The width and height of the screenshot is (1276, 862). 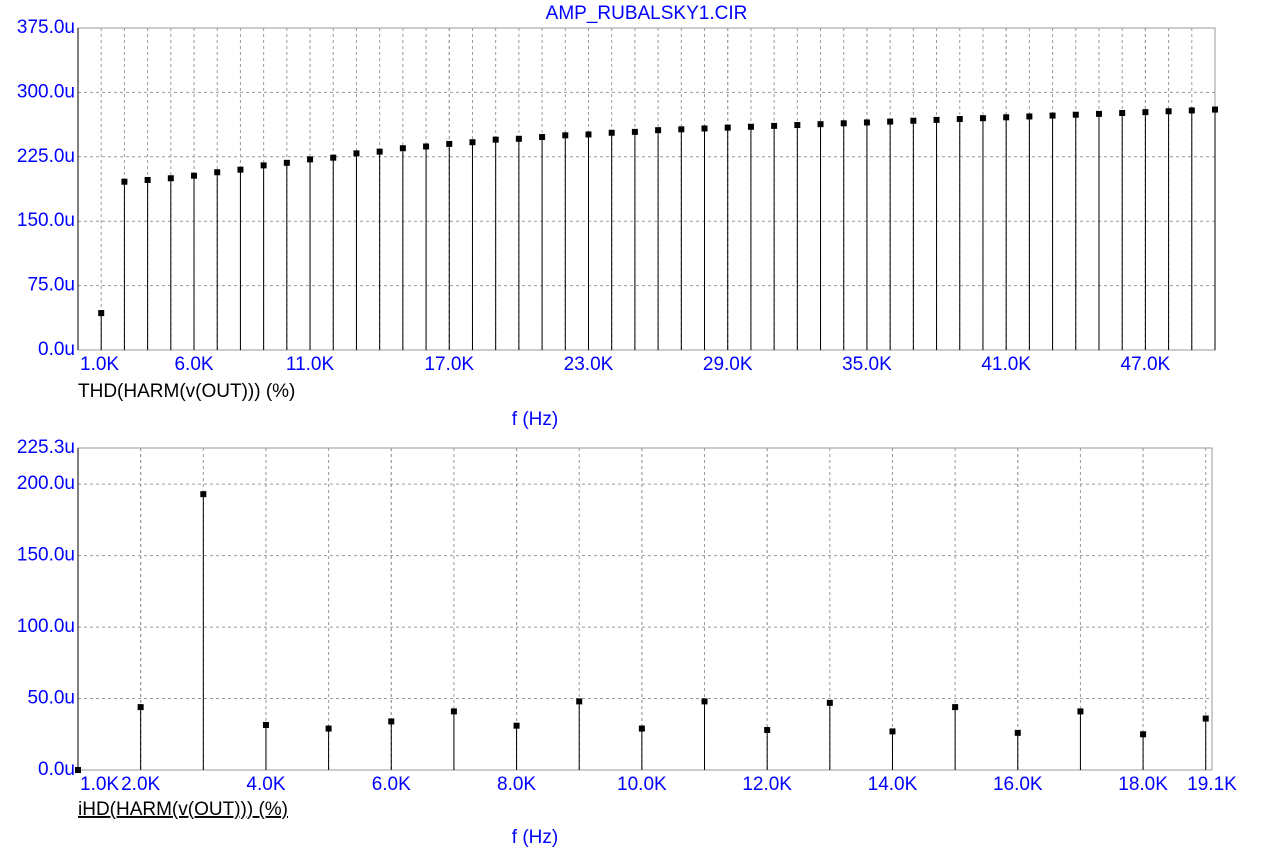 What do you see at coordinates (46, 27) in the screenshot?
I see `y-tick-label: 375.0u` at bounding box center [46, 27].